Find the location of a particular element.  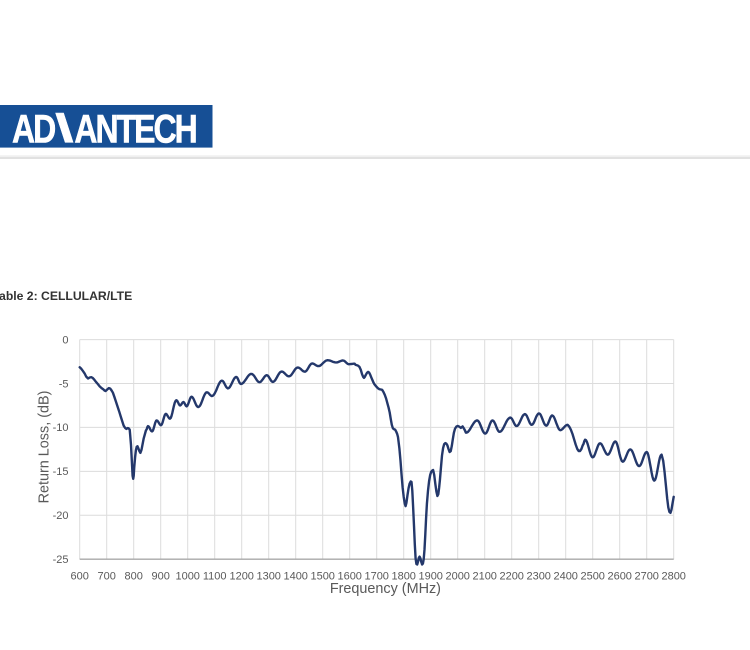

svg-text: 0 is located at coordinates (65, 340).